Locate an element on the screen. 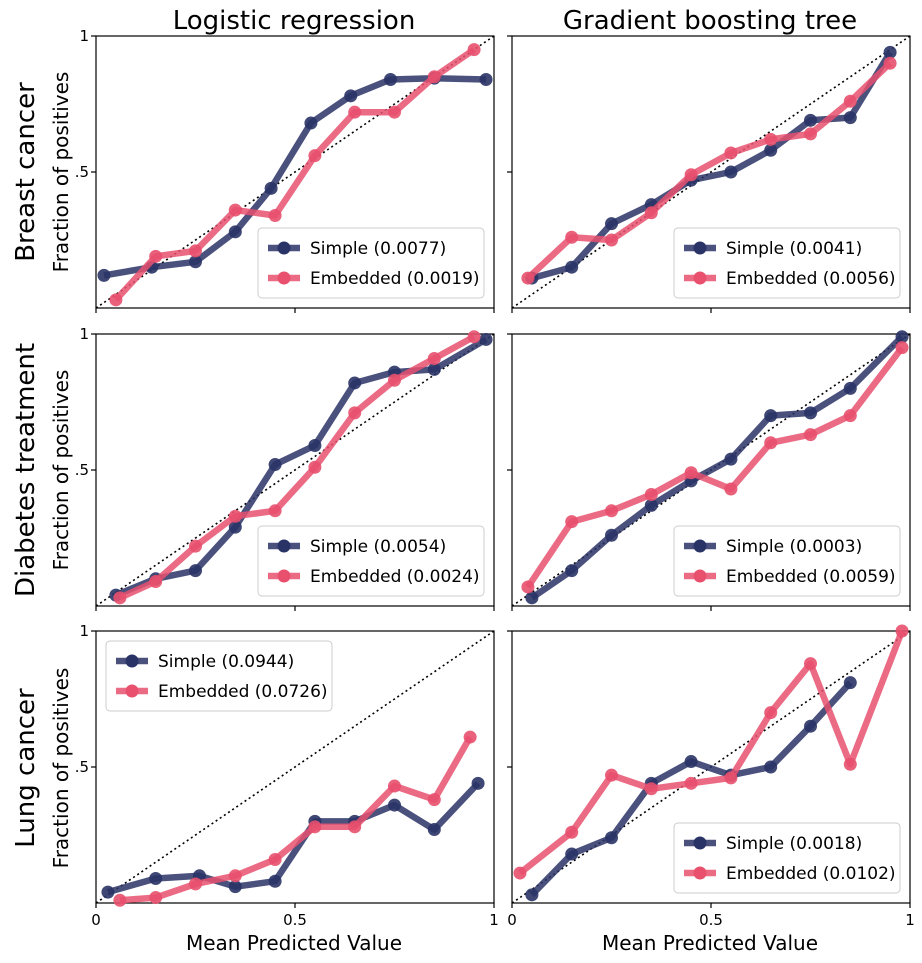 The image size is (922, 963). panel-diabetes-treatment-gradient-boosting-tree: Simple (0.0003) Embedded (0.0059) is located at coordinates (709, 470).